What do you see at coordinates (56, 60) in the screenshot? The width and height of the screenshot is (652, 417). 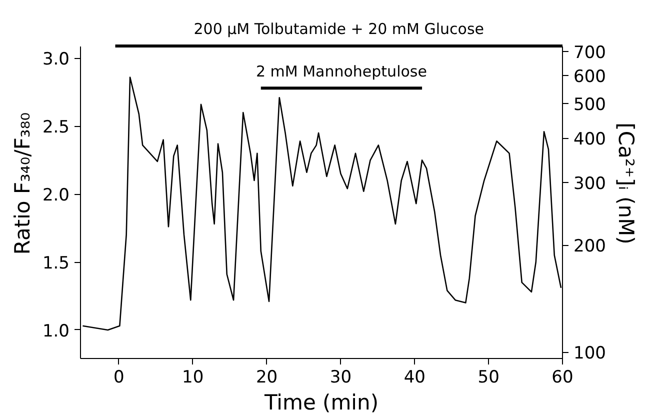 I see `y-tick-label: 3.0` at bounding box center [56, 60].